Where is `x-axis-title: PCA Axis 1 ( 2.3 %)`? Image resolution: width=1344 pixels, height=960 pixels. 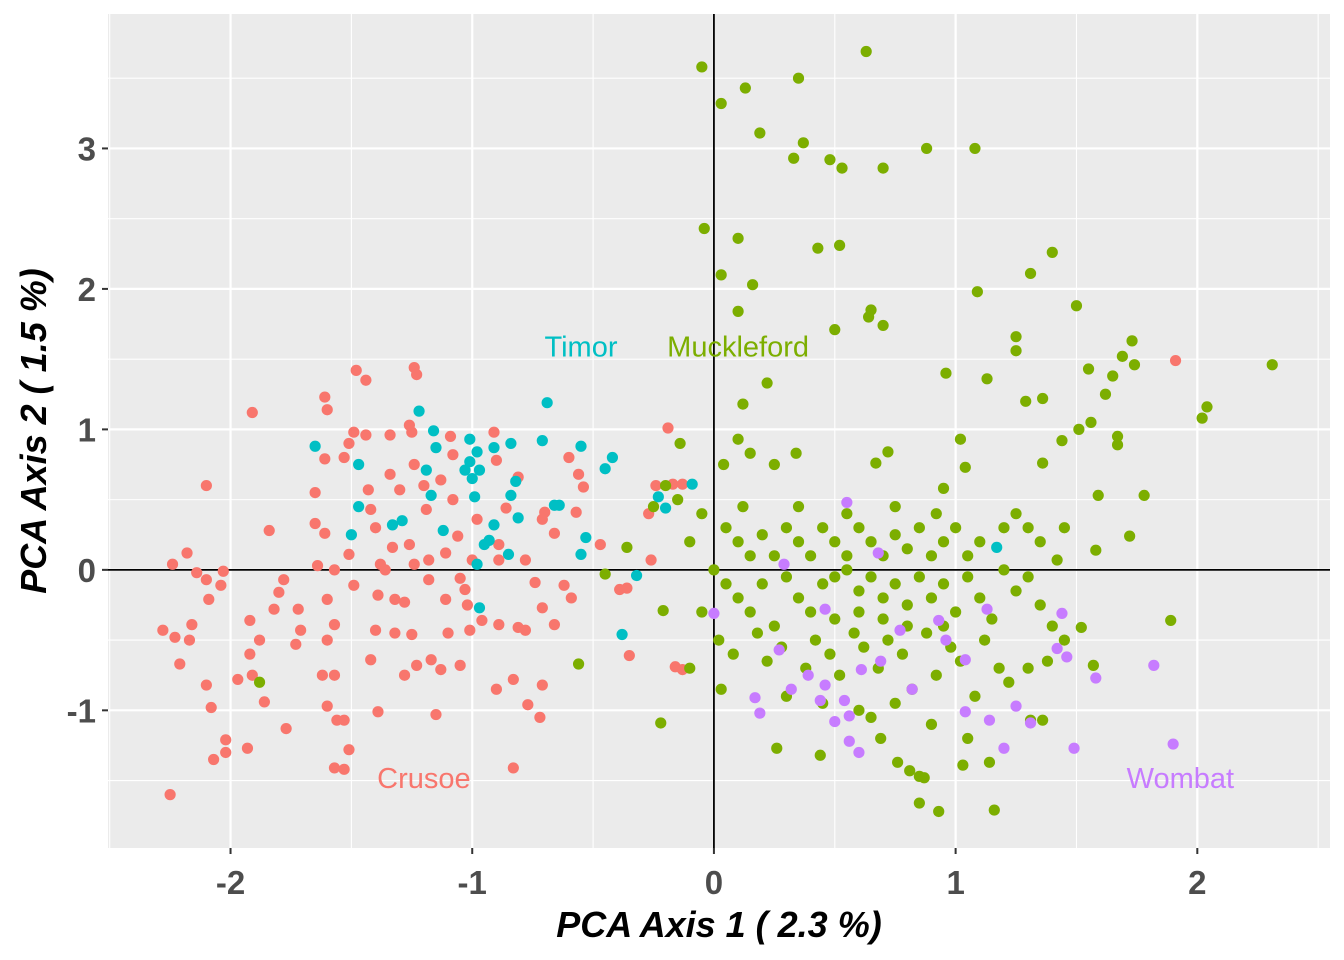
x-axis-title: PCA Axis 1 ( 2.3 %) is located at coordinates (718, 924).